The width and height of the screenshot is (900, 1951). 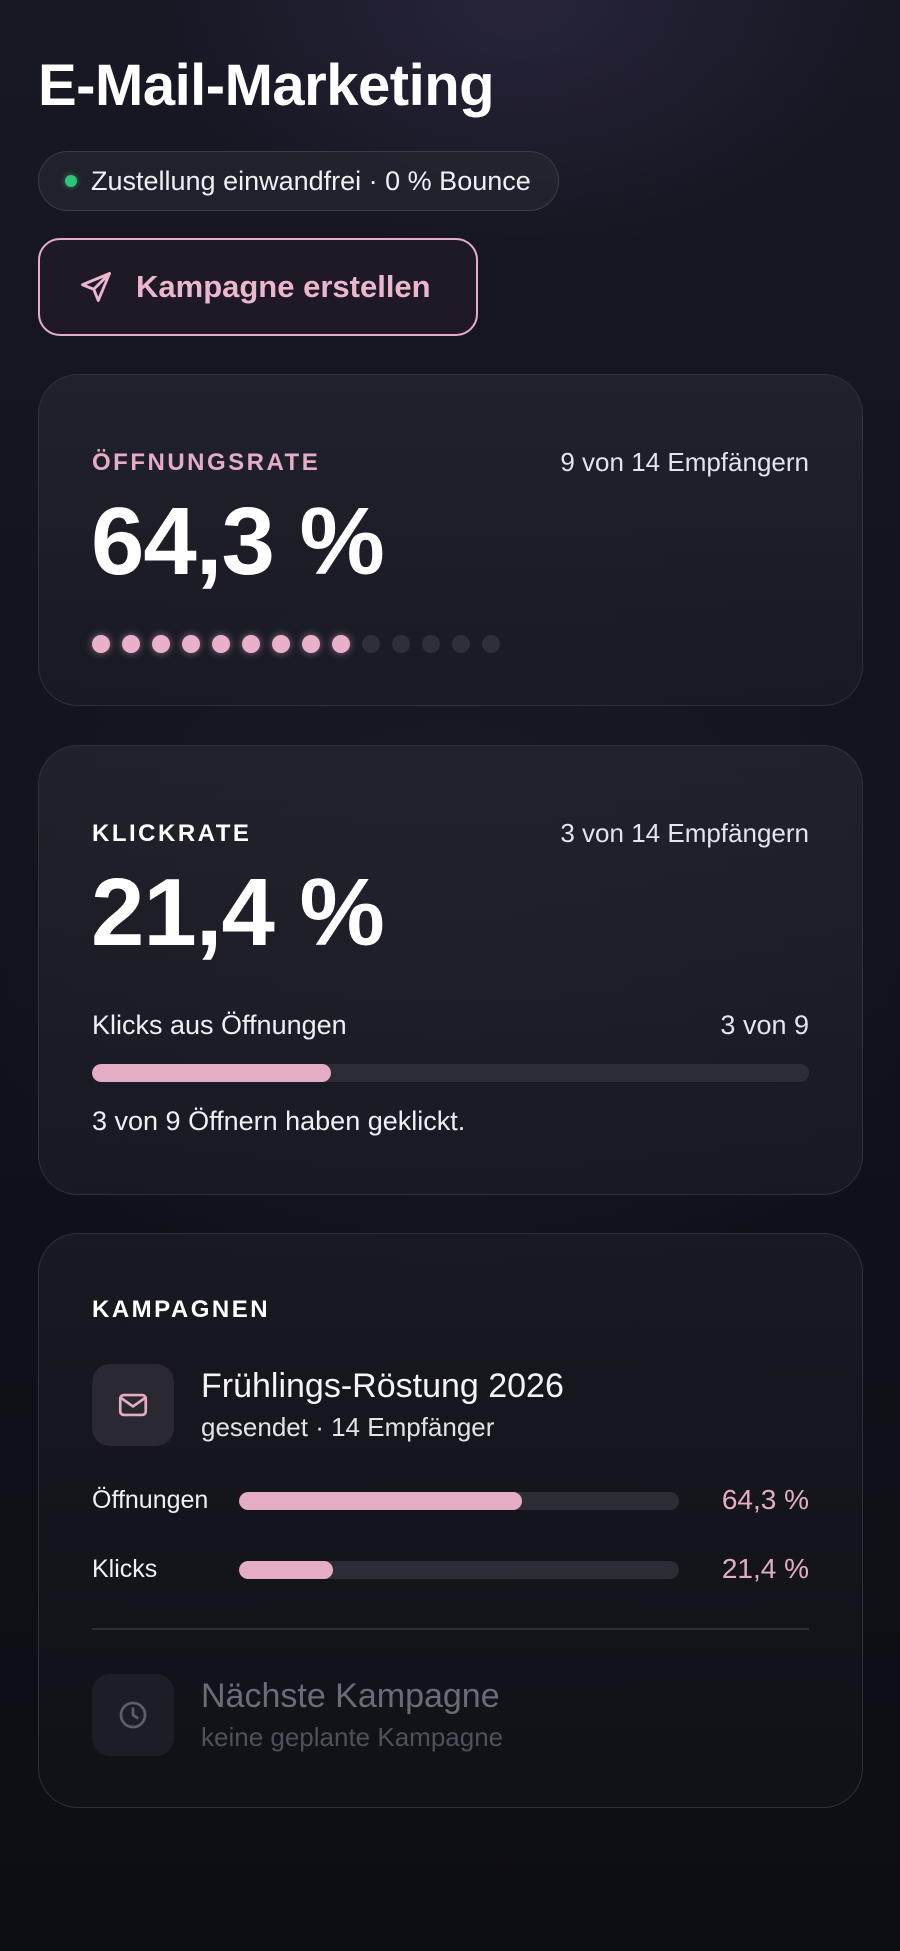 I want to click on next-campaign-icon-box, so click(x=133, y=1715).